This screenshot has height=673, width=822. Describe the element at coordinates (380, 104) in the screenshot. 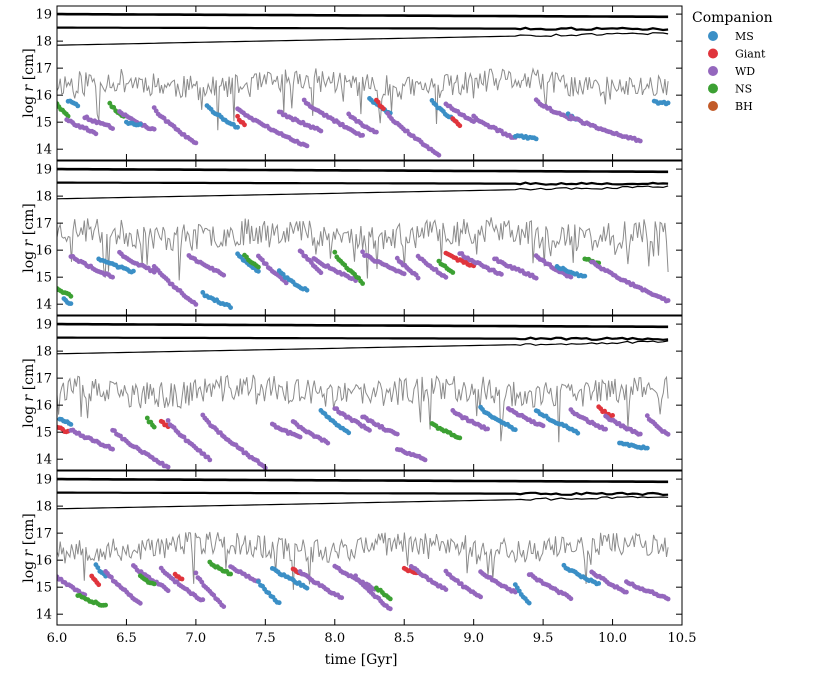

I see `track-giant` at that location.